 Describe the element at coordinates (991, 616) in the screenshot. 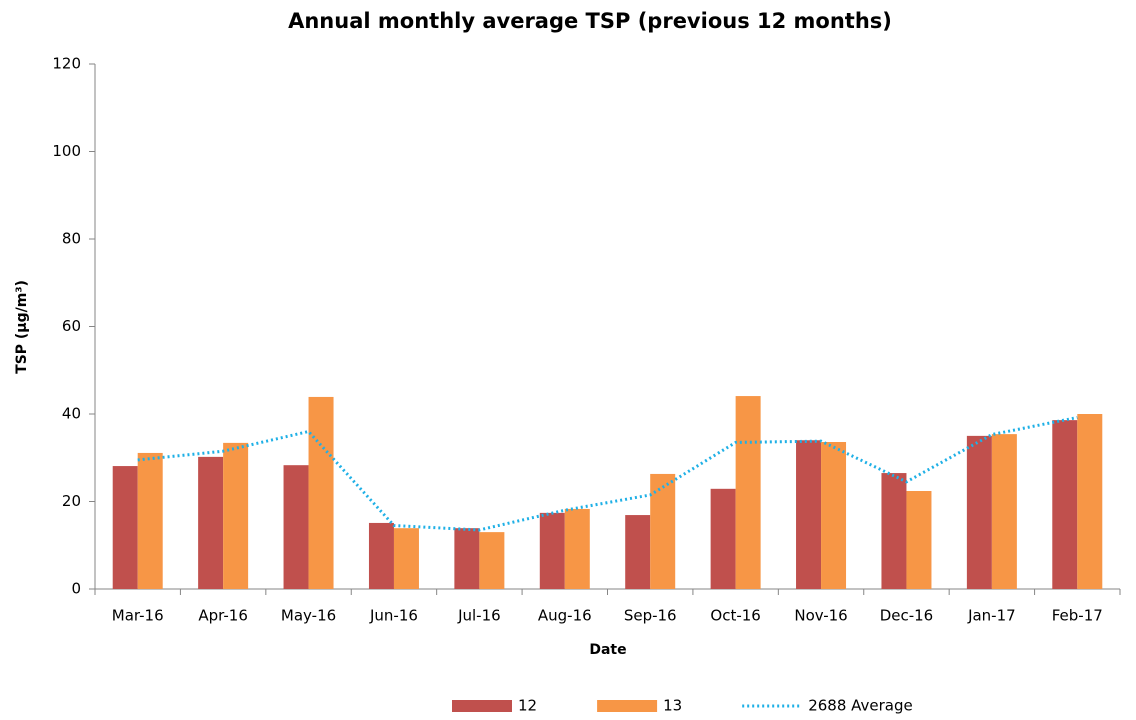

I see `x-tick-label: Jan-17` at that location.